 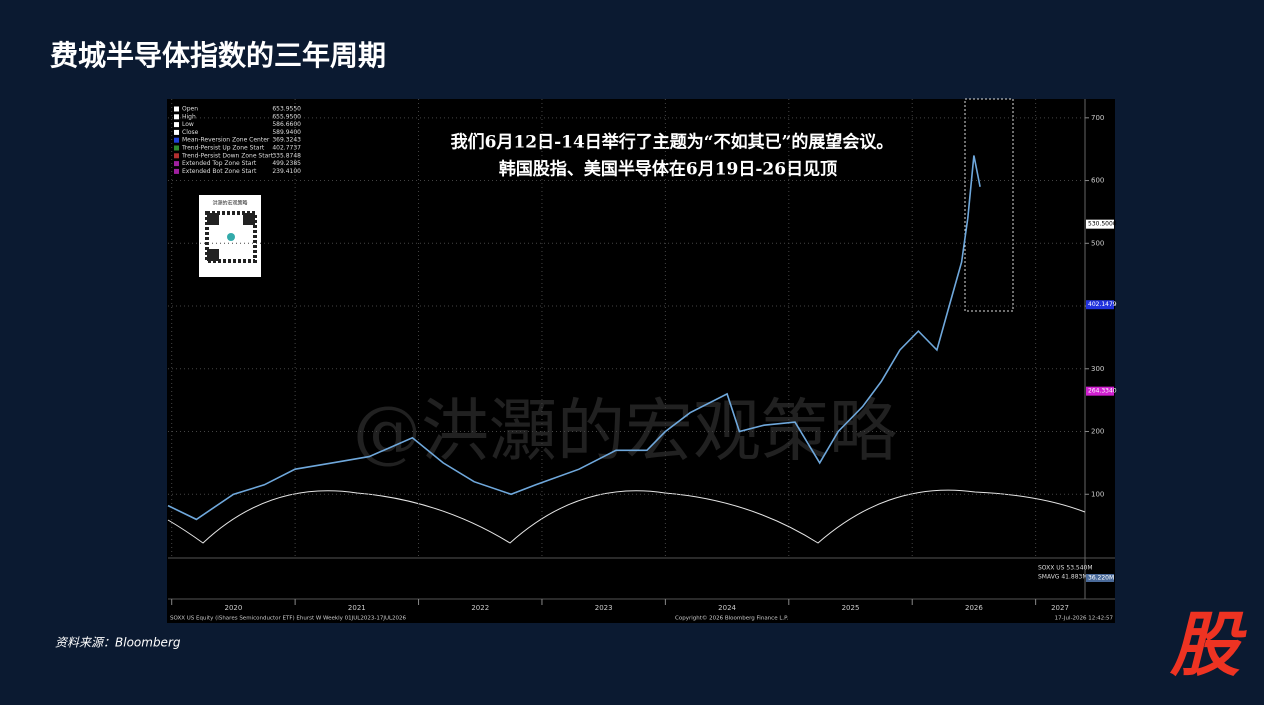 I want to click on legend-value: 589.9400, so click(x=286, y=132).